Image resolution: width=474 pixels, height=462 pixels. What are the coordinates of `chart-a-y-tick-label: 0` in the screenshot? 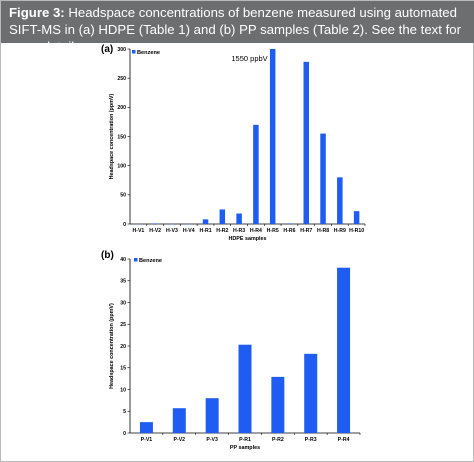 It's located at (124, 225).